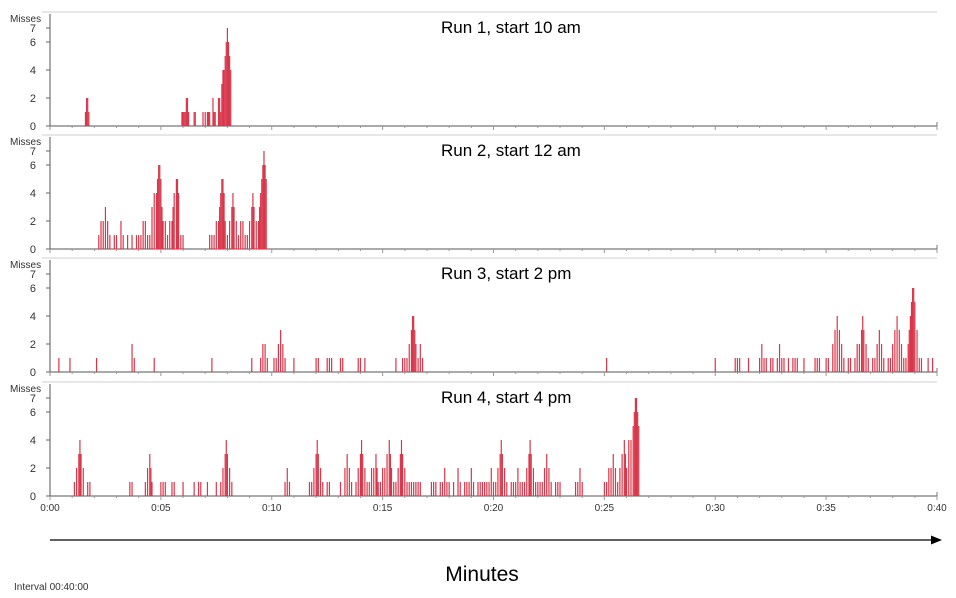  What do you see at coordinates (272, 508) in the screenshot?
I see `x-tick-label: 0:10` at bounding box center [272, 508].